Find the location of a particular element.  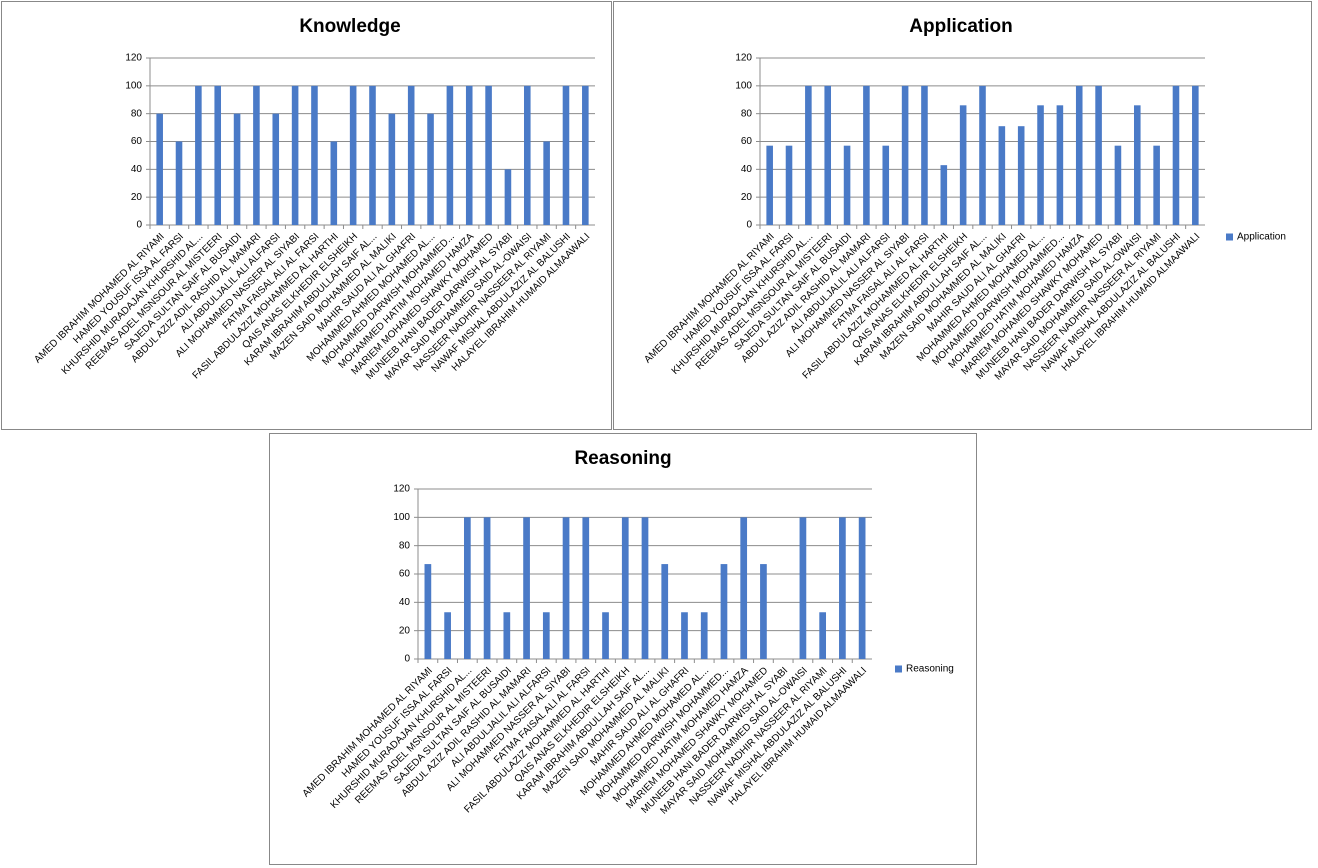

chart-title: Reasoning is located at coordinates (622, 458).